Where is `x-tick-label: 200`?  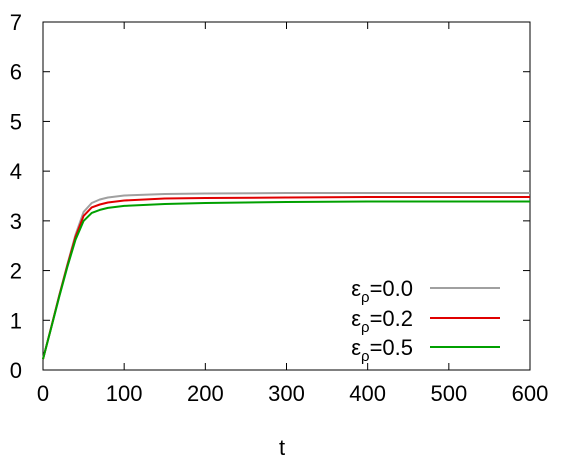 x-tick-label: 200 is located at coordinates (205, 393).